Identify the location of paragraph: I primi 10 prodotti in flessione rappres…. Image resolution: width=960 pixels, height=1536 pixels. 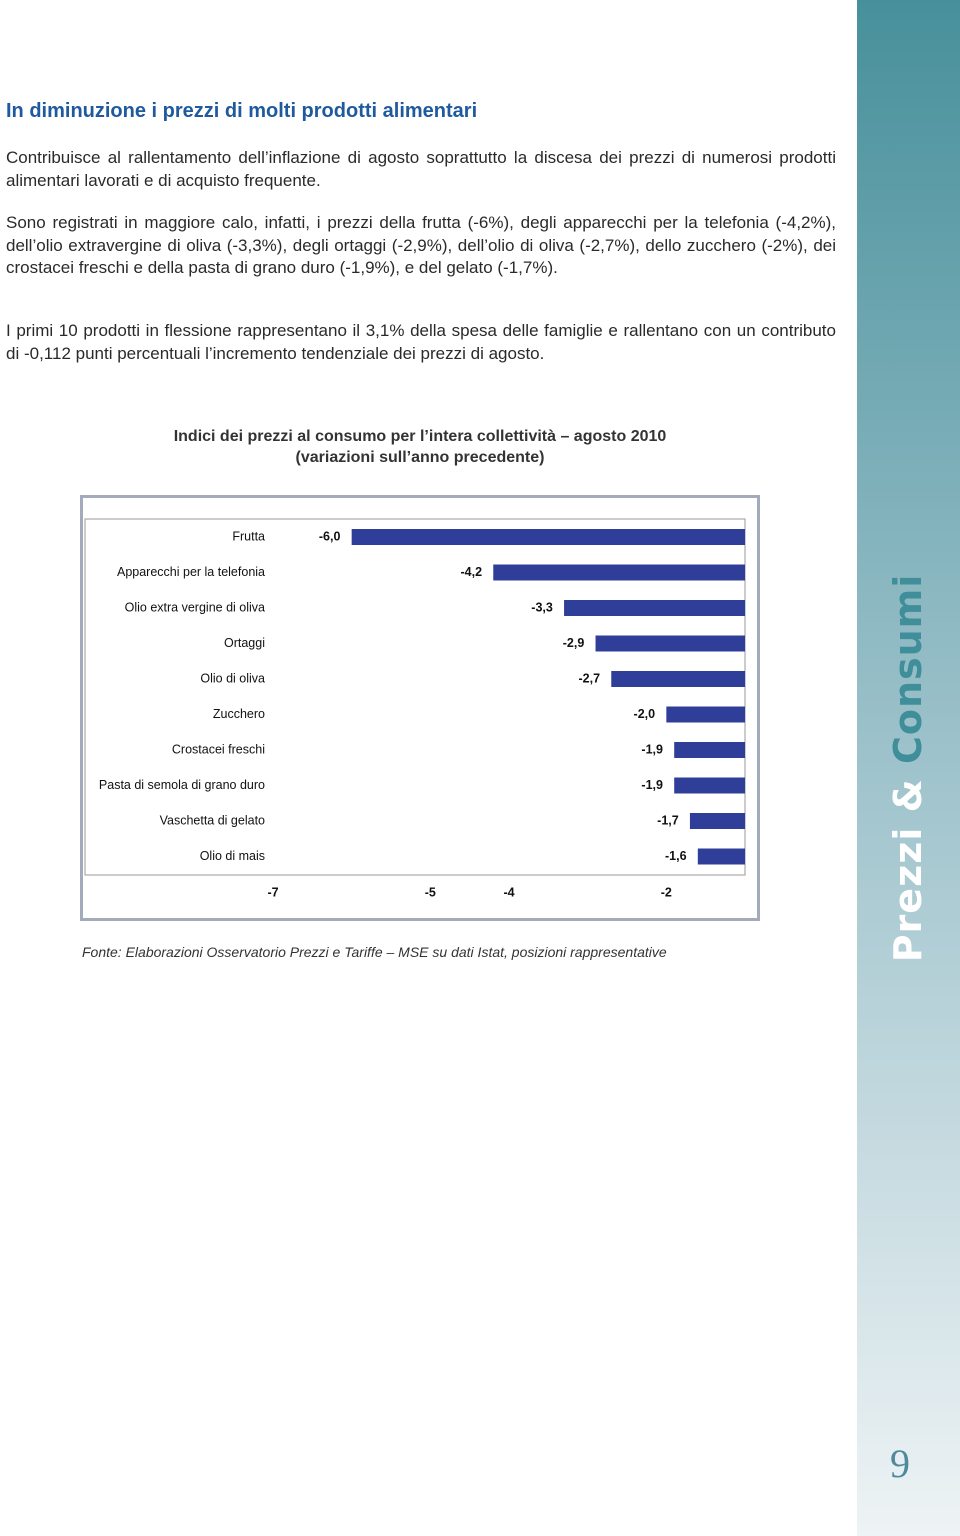
(421, 342).